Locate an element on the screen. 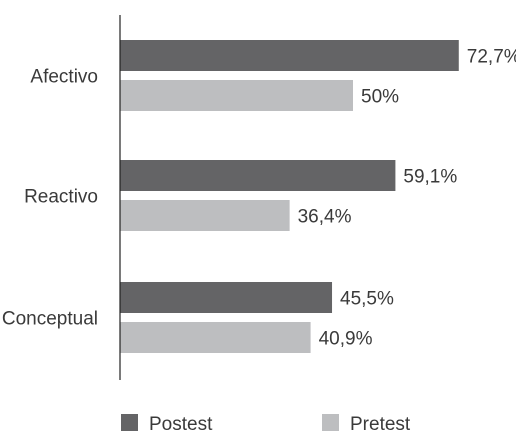 The width and height of the screenshot is (516, 435). value-label-pretest-conceptual: 40,9% is located at coordinates (346, 339).